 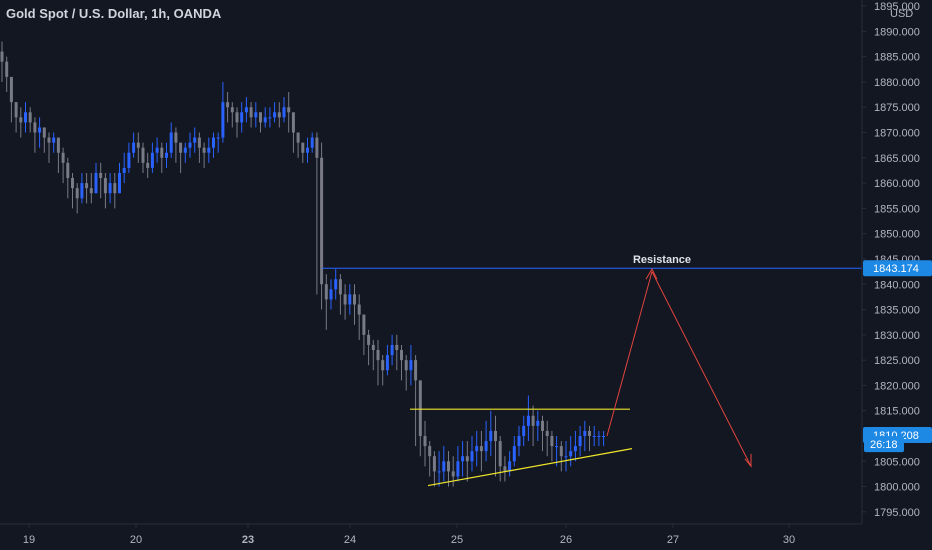 I want to click on time-axis: 19 20 23 24 25 26 27 30, so click(x=431, y=534).